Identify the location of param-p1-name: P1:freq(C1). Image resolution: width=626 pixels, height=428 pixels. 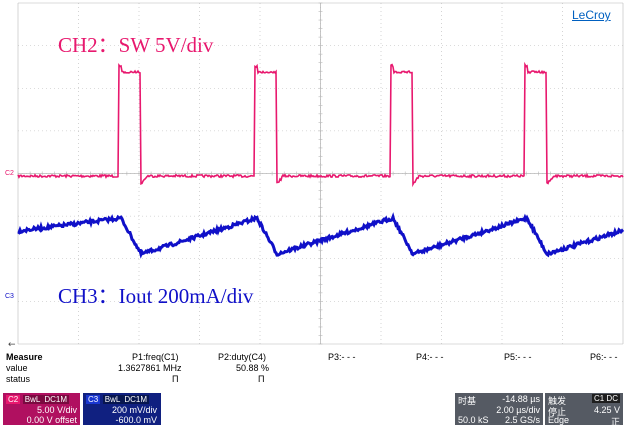
(155, 357).